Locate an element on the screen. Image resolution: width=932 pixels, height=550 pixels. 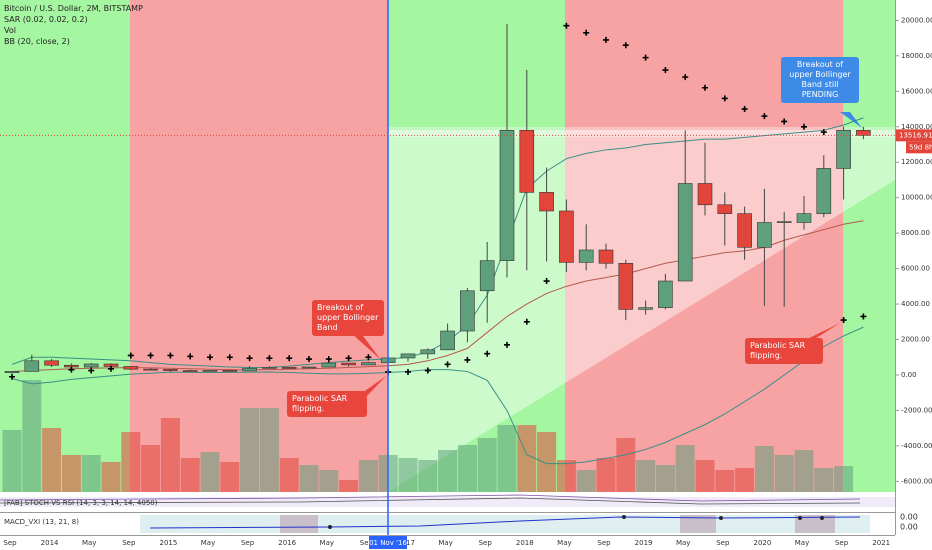
y-tick-label: 4000.00 is located at coordinates (915, 304).